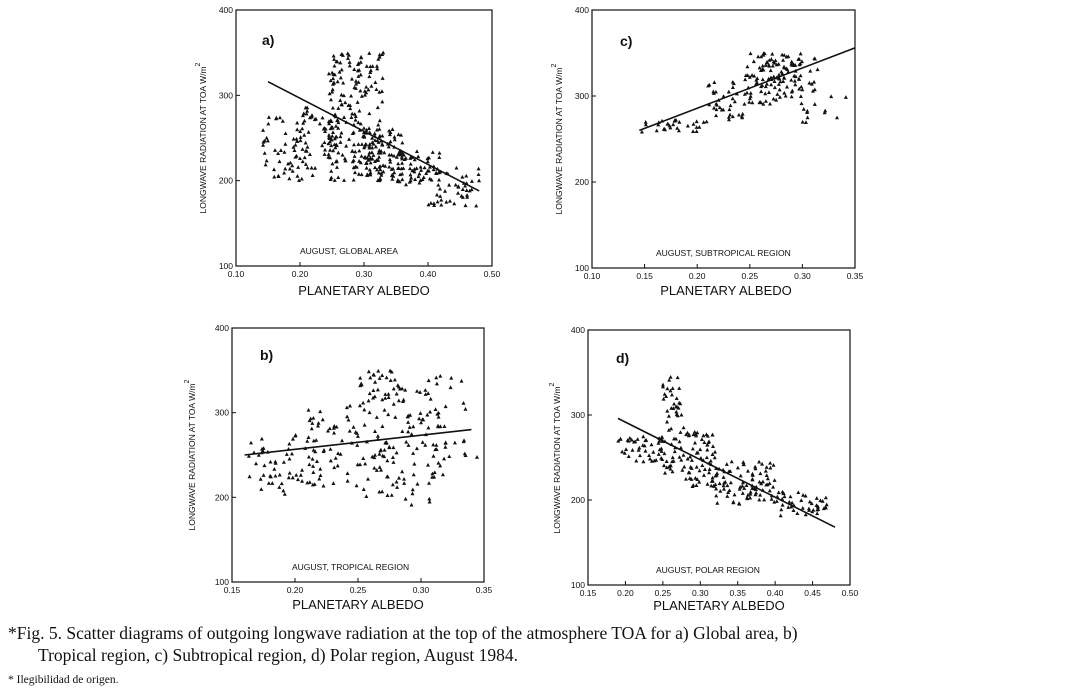 This screenshot has width=1083, height=695. I want to click on chart-c-panel-label: c), so click(626, 41).